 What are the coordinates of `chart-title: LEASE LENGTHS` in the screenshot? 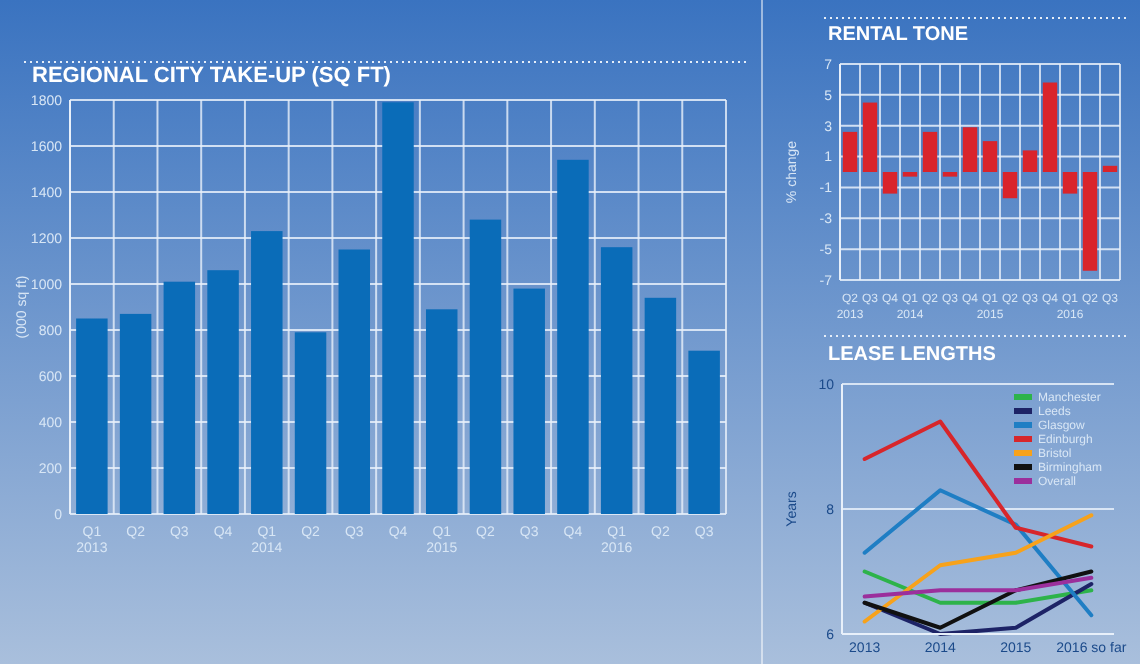 It's located at (912, 355).